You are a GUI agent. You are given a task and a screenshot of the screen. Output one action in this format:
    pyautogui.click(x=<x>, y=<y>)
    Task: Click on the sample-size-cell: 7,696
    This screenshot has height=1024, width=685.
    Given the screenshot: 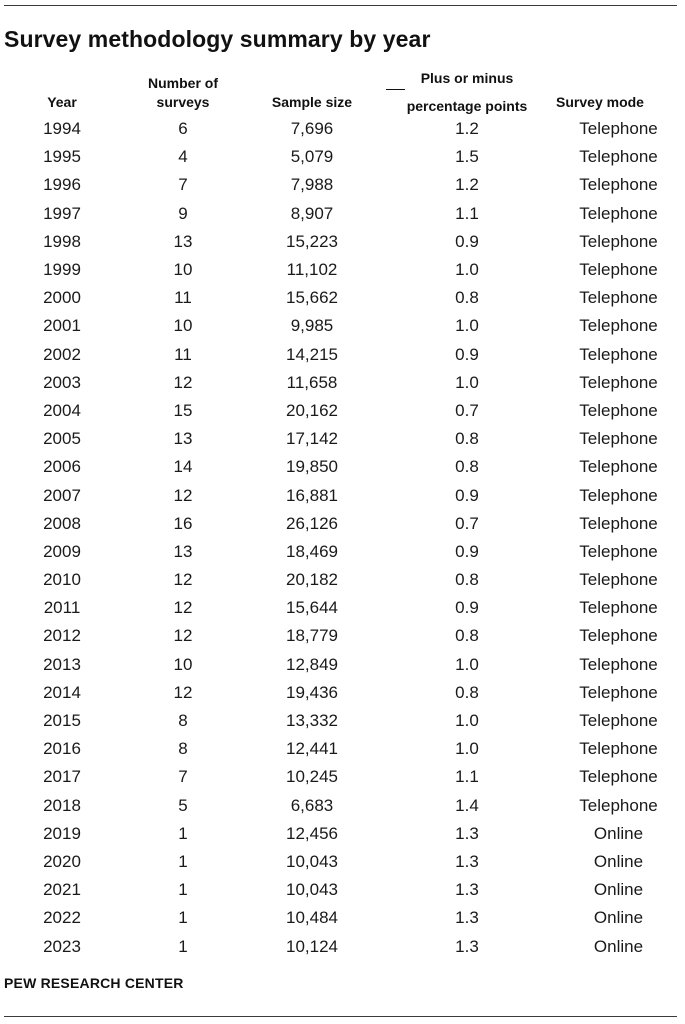 What is the action you would take?
    pyautogui.click(x=312, y=129)
    